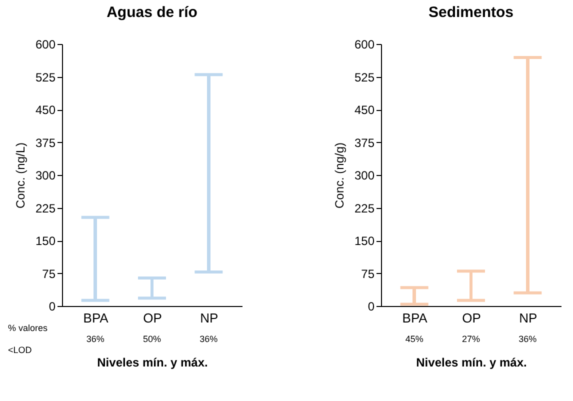 Image resolution: width=573 pixels, height=401 pixels. Describe the element at coordinates (471, 339) in the screenshot. I see `text: 27%` at that location.